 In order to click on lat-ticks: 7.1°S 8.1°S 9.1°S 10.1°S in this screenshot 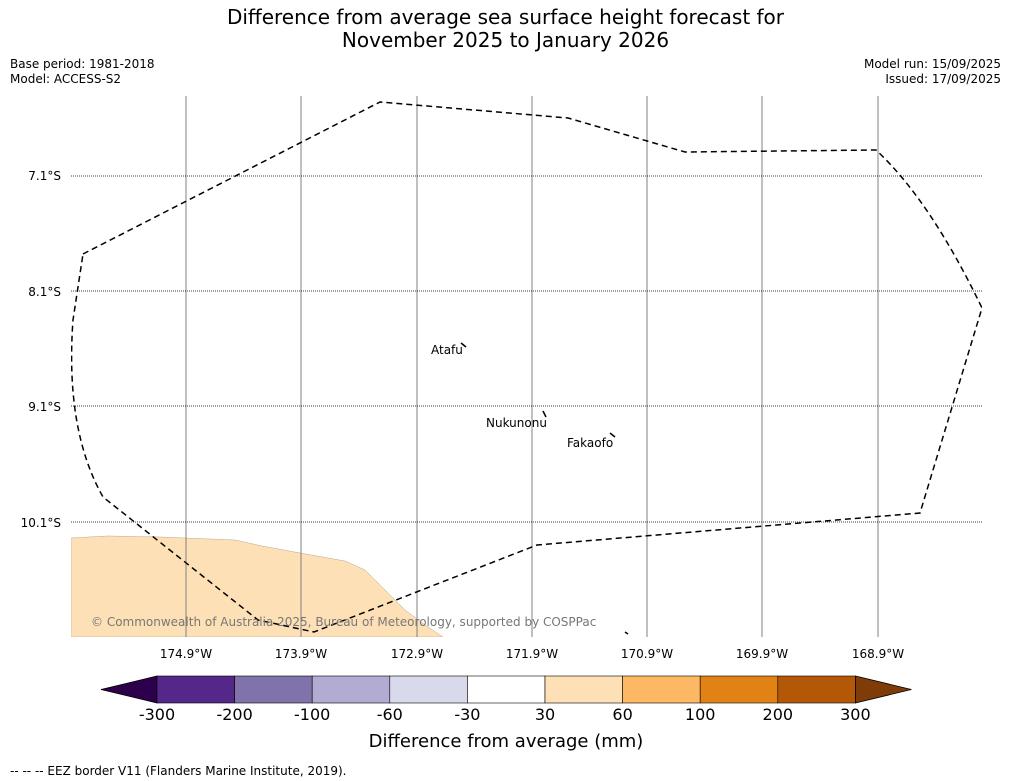, I will do `click(41, 349)`.